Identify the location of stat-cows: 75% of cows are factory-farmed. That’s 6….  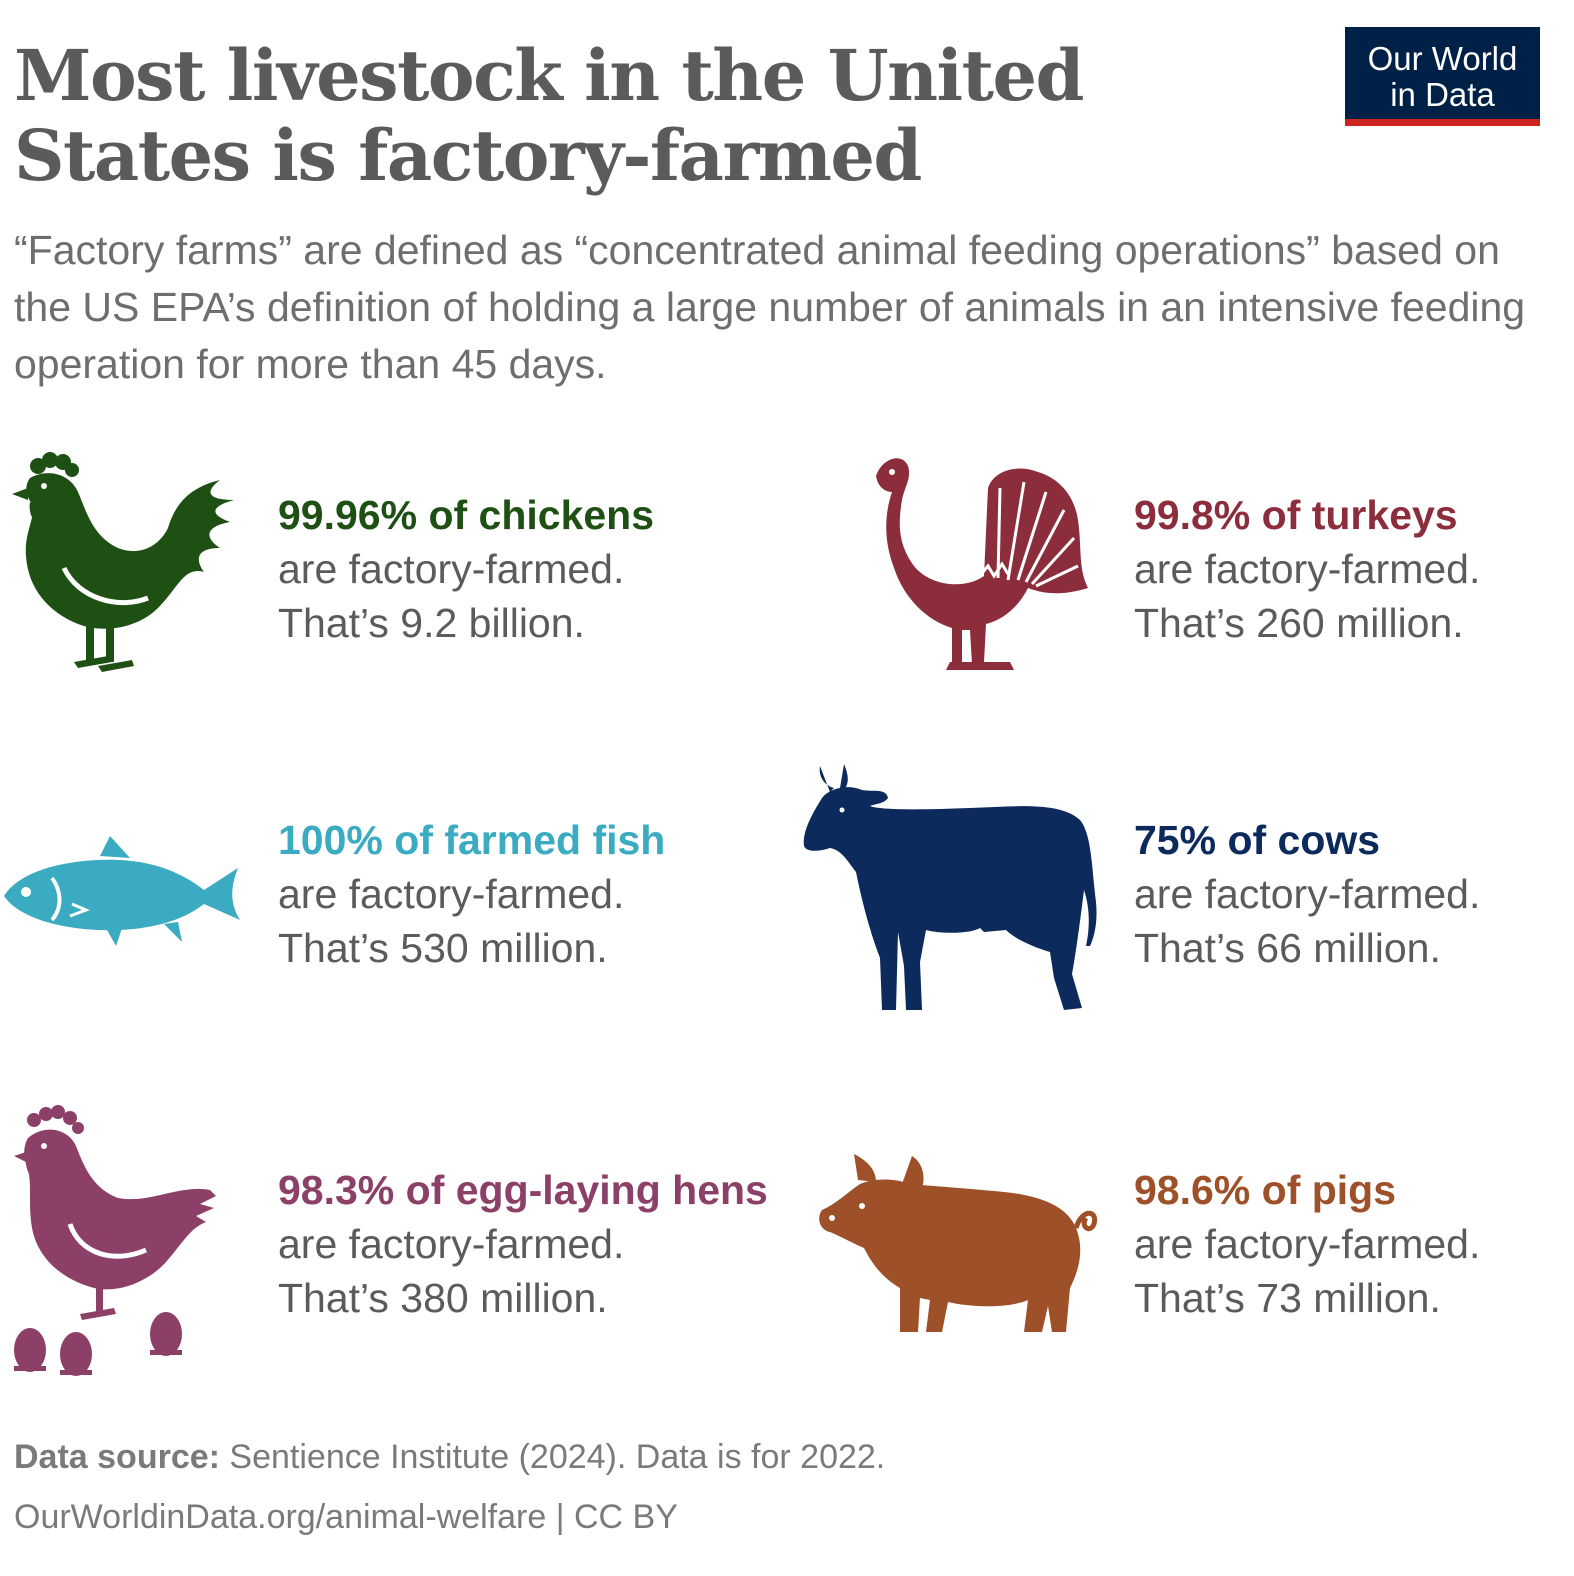
(1307, 894).